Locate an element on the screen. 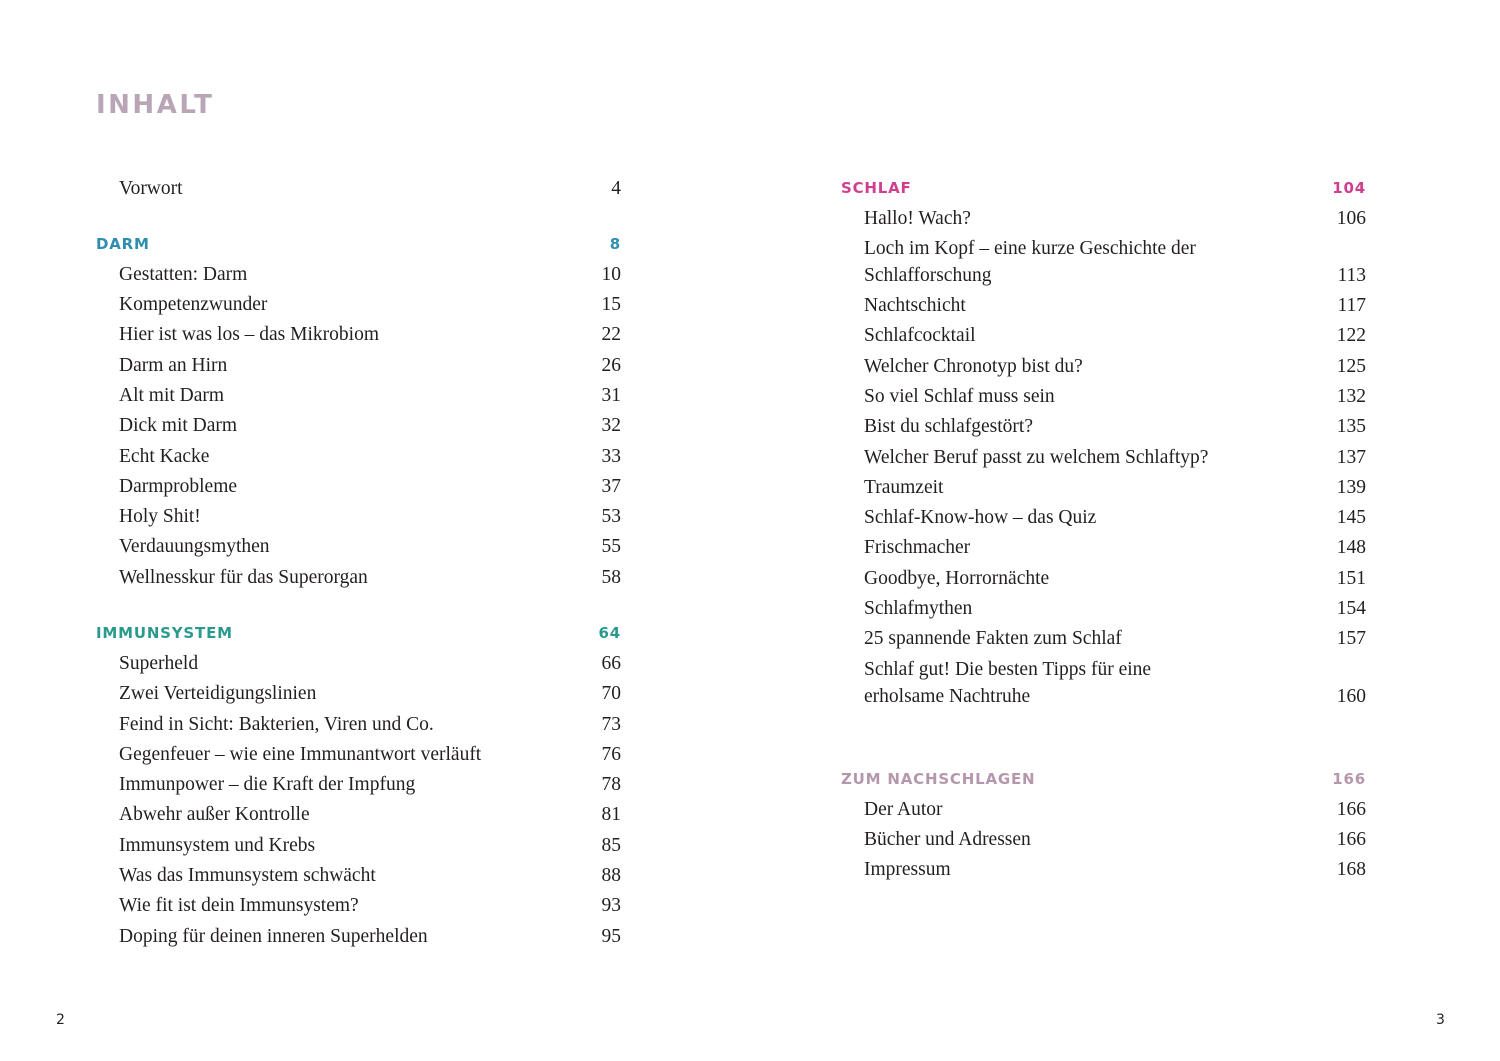 This screenshot has width=1500, height=1061. entry-title: Superheld is located at coordinates (159, 664).